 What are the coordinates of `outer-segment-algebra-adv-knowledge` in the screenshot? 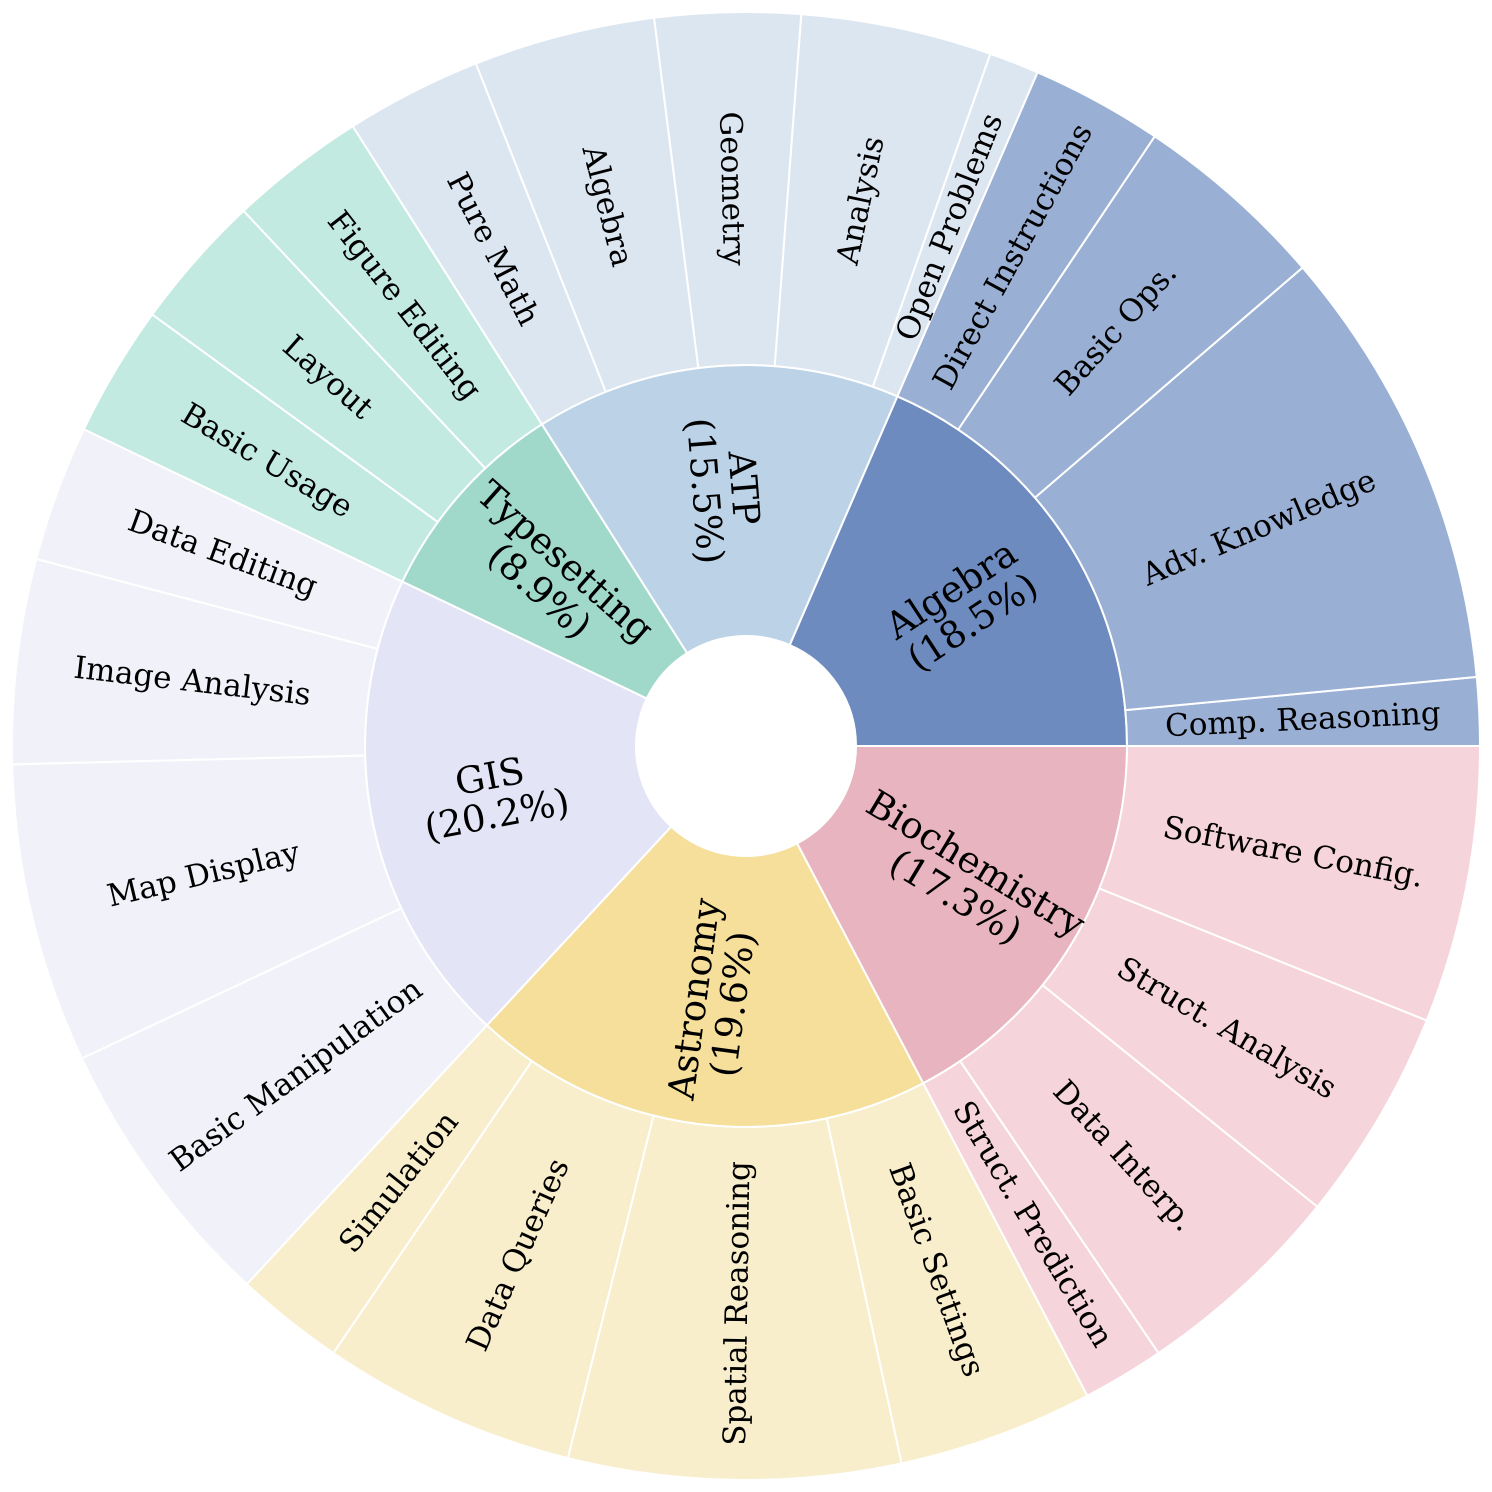 It's located at (1255, 489).